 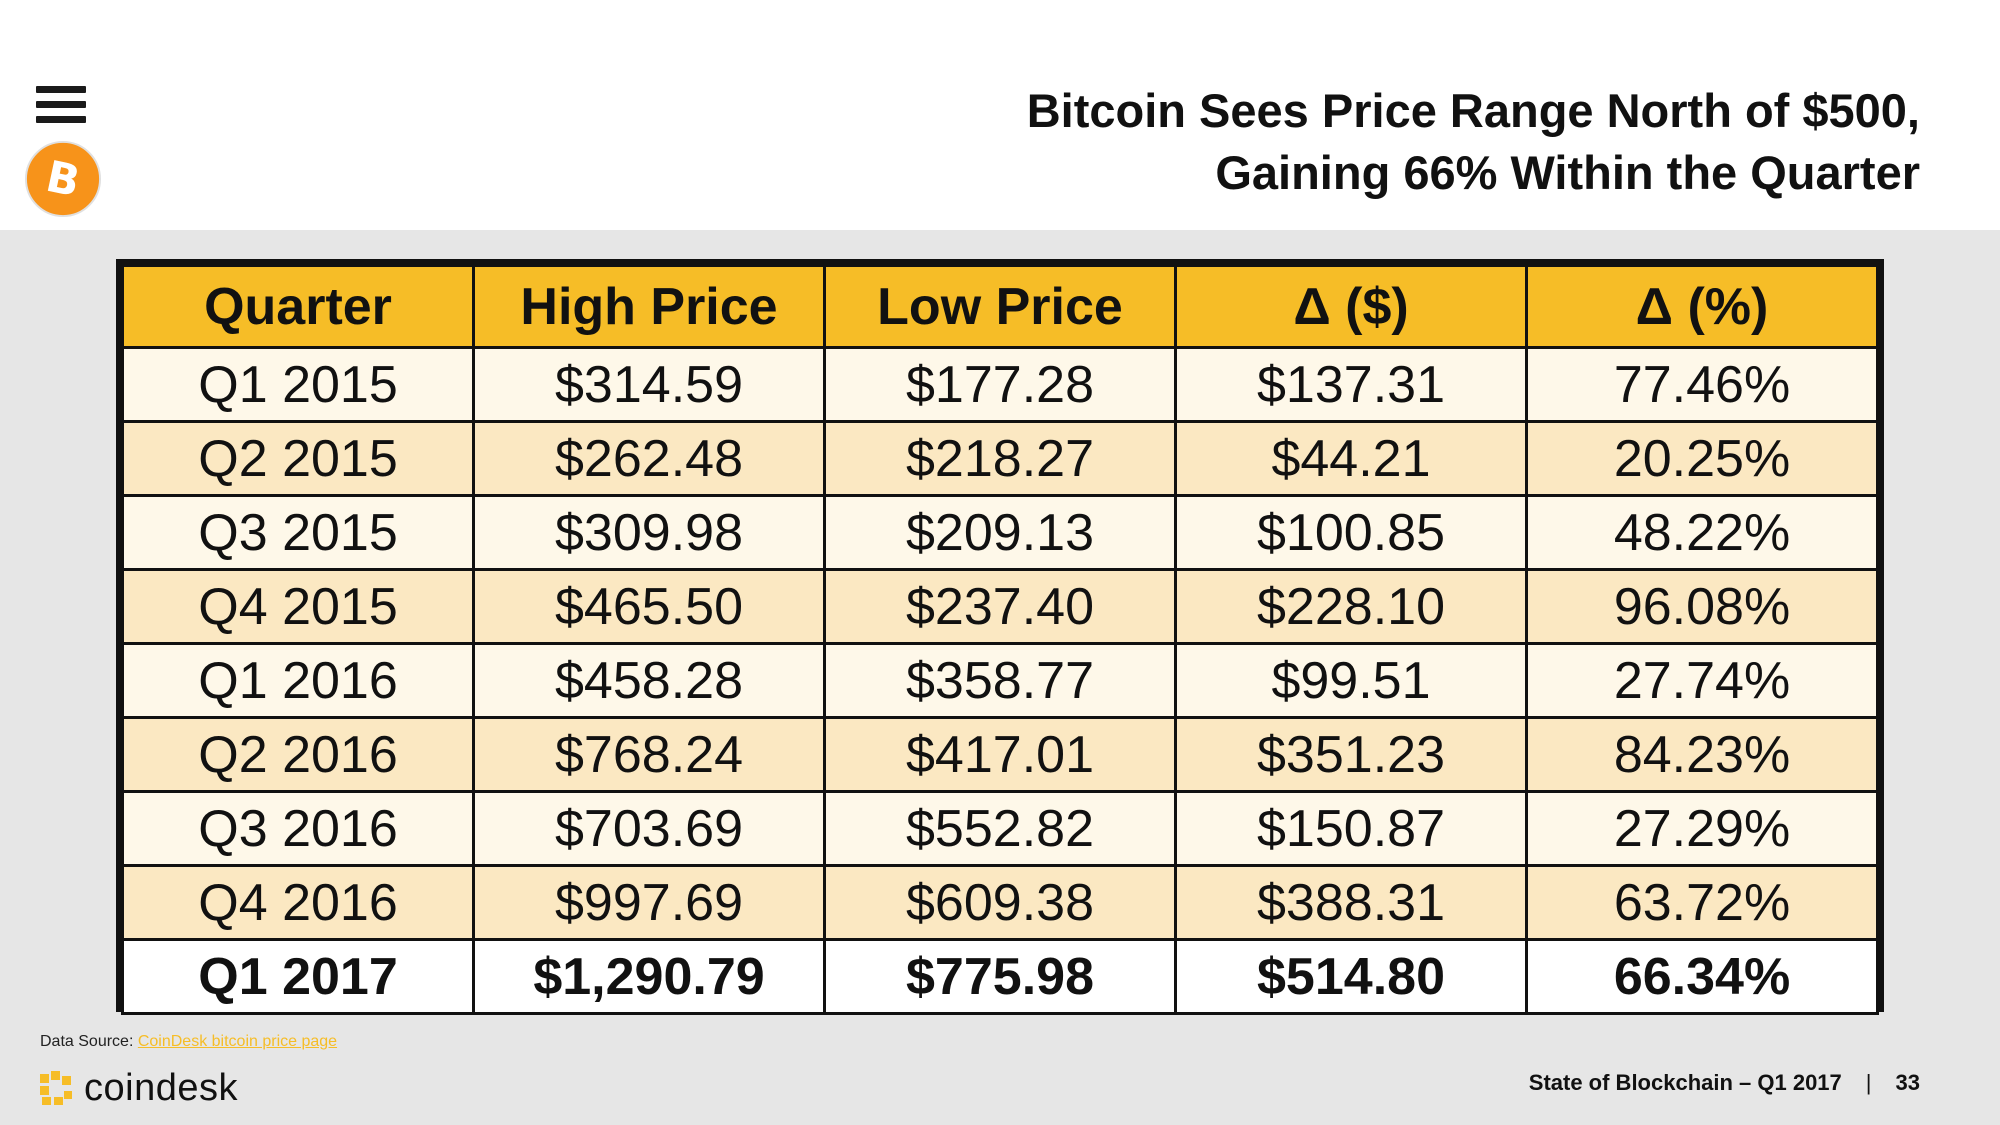 What do you see at coordinates (649, 306) in the screenshot?
I see `col-header-high-price: High Price` at bounding box center [649, 306].